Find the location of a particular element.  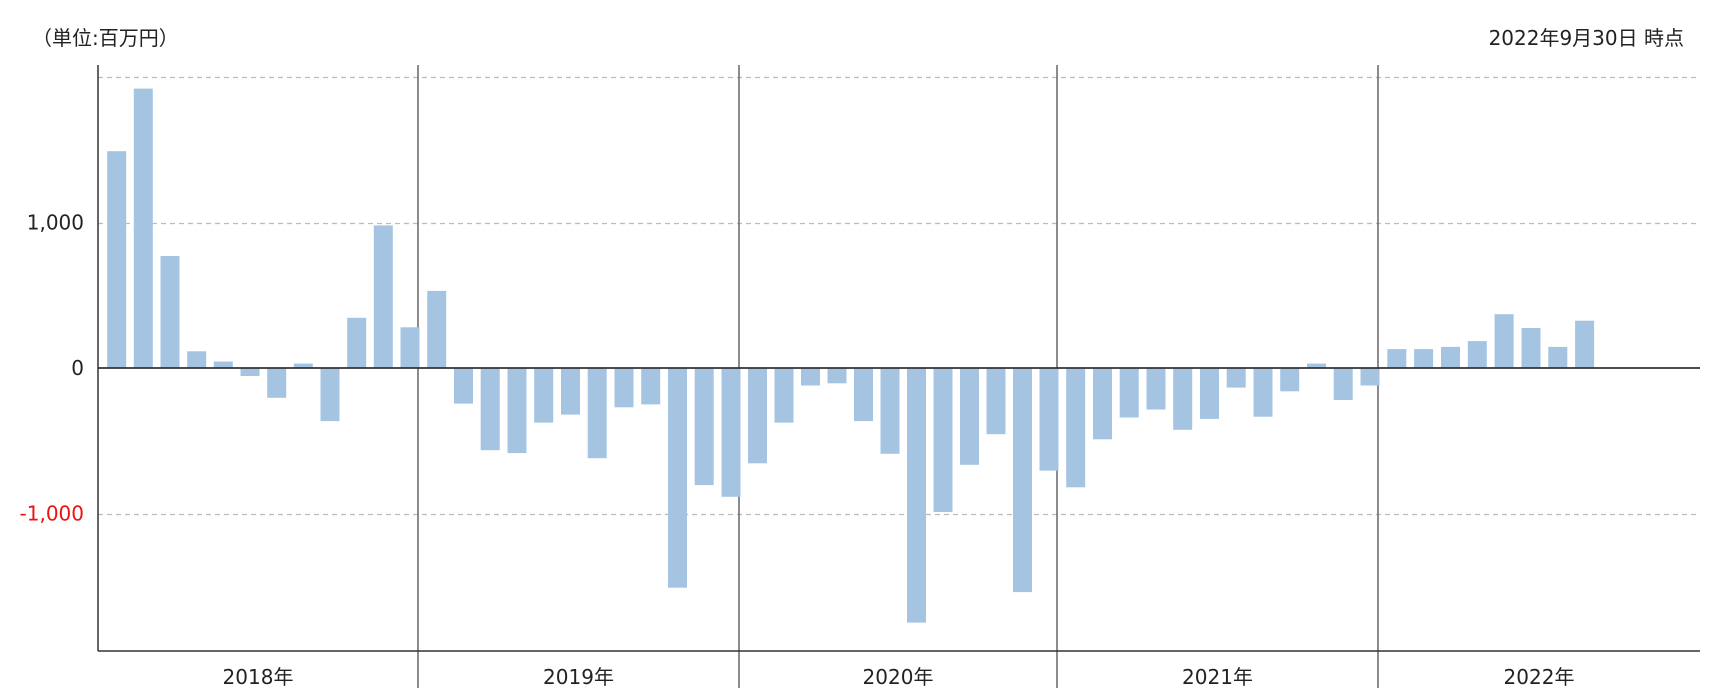

y-tick-label: 0 is located at coordinates (77, 368).